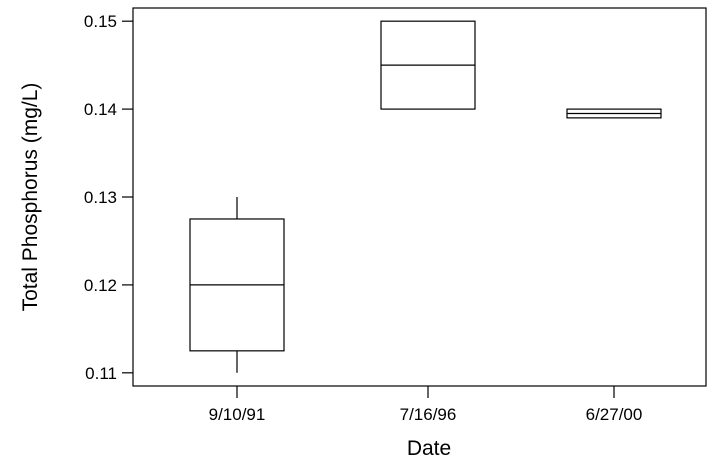 This screenshot has width=710, height=465. What do you see at coordinates (429, 448) in the screenshot?
I see `x-axis-title: Date` at bounding box center [429, 448].